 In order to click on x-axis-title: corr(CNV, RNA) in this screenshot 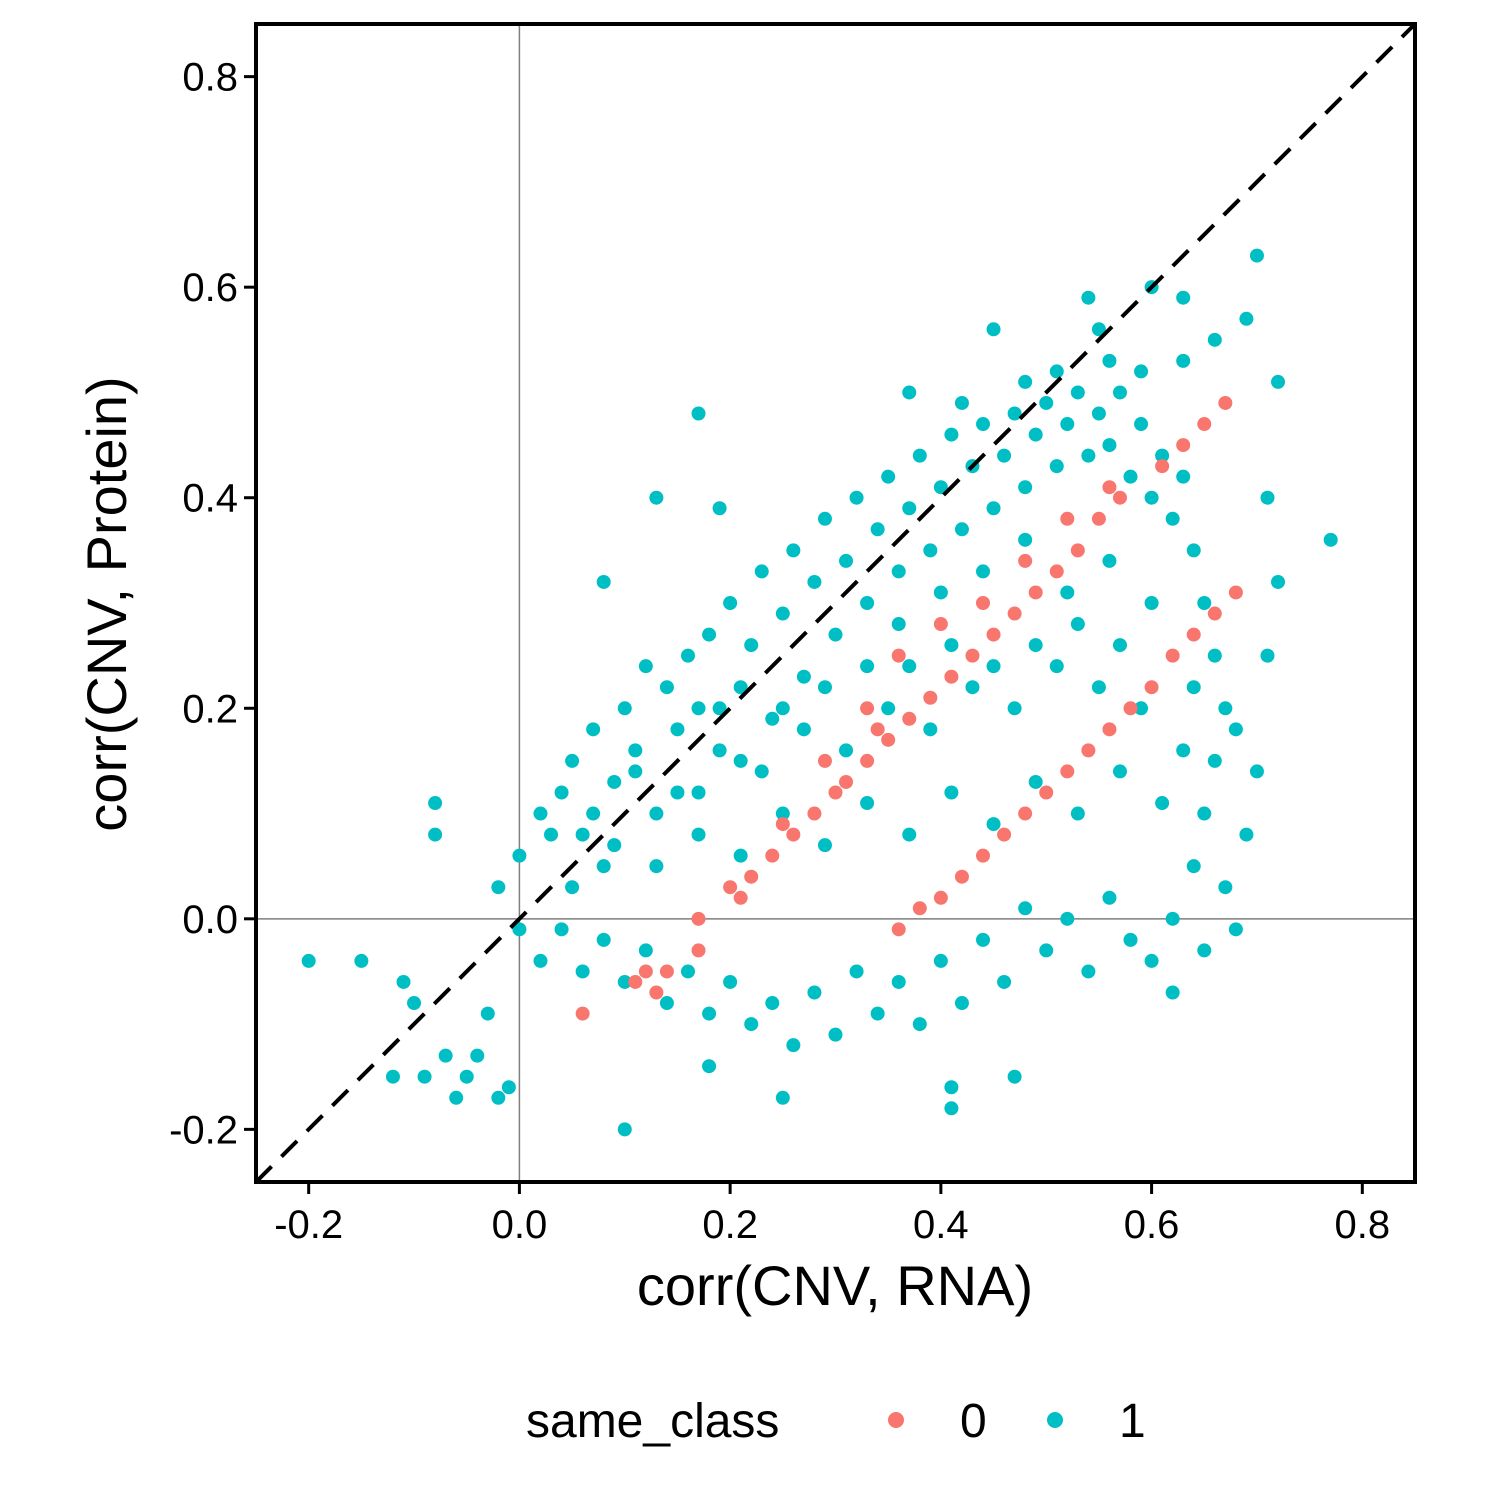, I will do `click(835, 1285)`.